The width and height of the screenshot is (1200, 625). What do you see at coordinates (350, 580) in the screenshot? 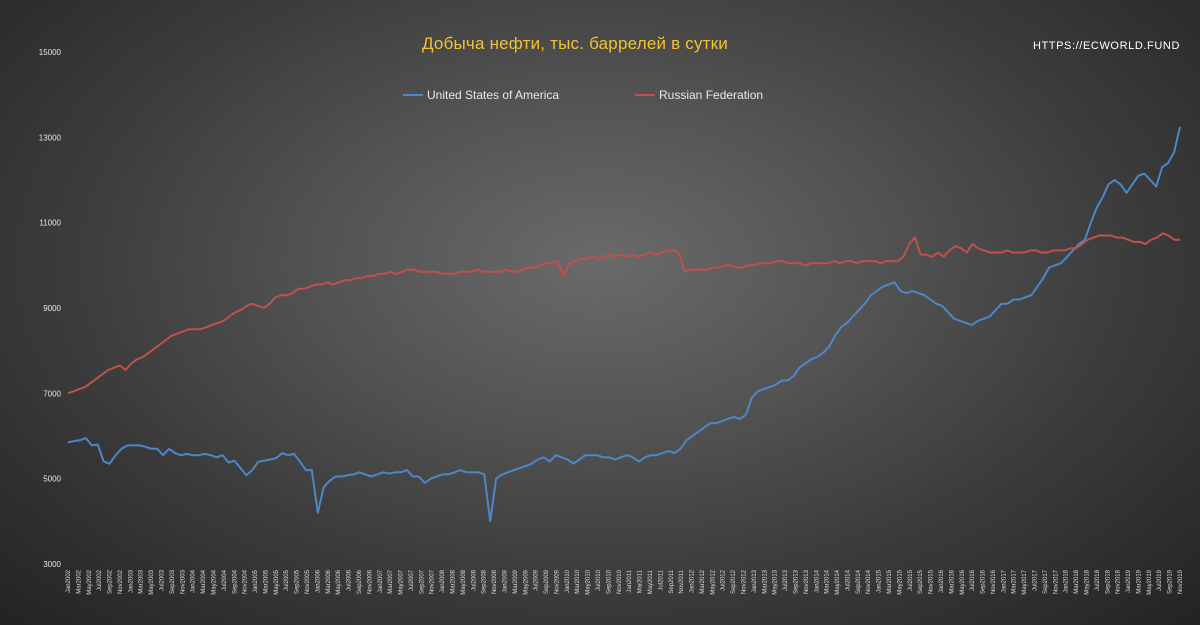
I see `x-tick-label: Jul2006` at bounding box center [350, 580].